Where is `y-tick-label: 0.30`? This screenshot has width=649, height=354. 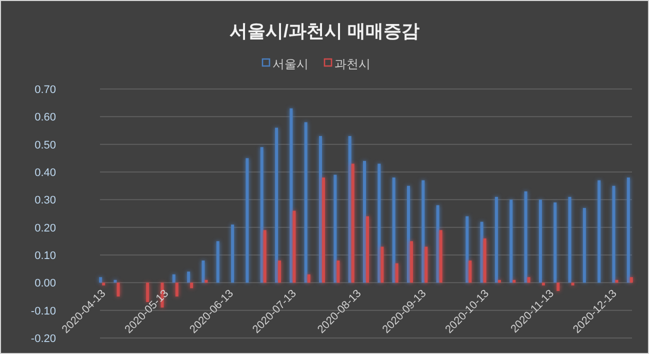 y-tick-label: 0.30 is located at coordinates (45, 200).